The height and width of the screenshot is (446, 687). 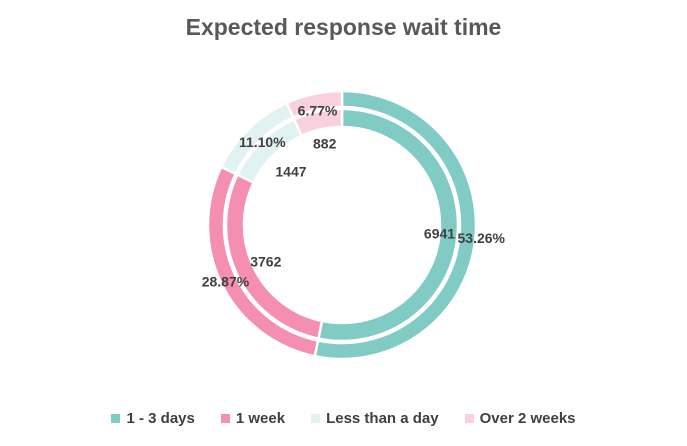 I want to click on chart-title: Expected response wait time, so click(x=343, y=27).